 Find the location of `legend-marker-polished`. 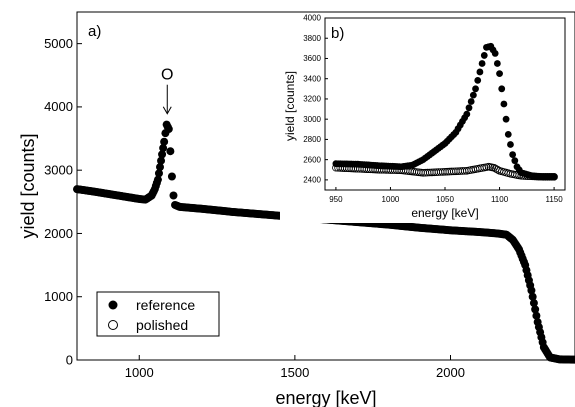

legend-marker-polished is located at coordinates (113, 325).